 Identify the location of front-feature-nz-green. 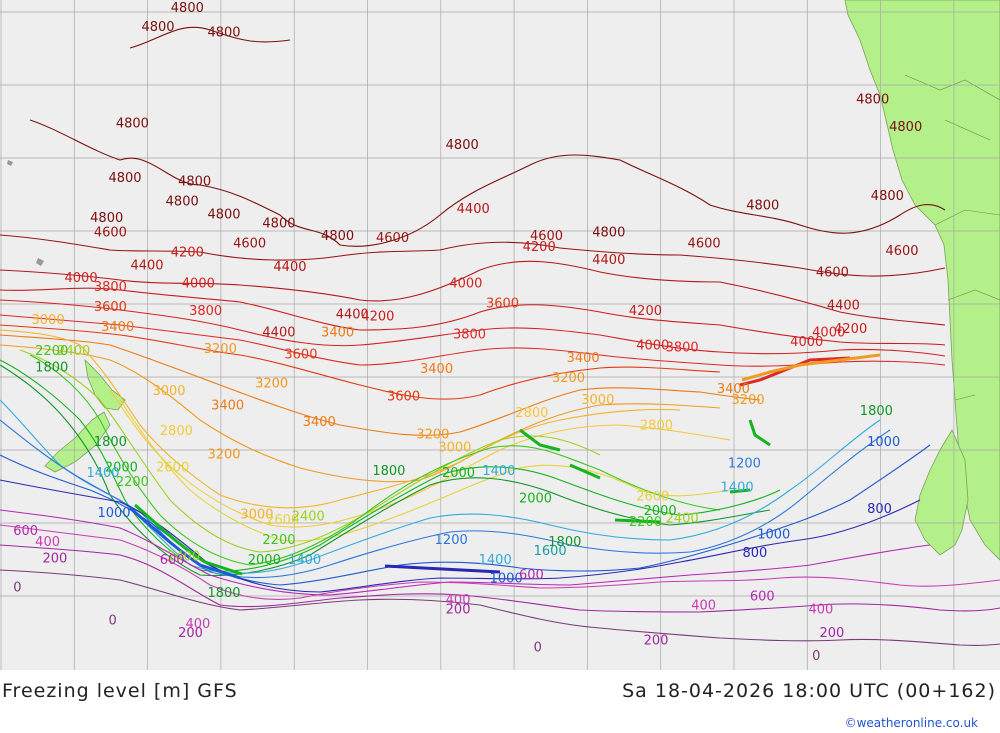
(188, 539).